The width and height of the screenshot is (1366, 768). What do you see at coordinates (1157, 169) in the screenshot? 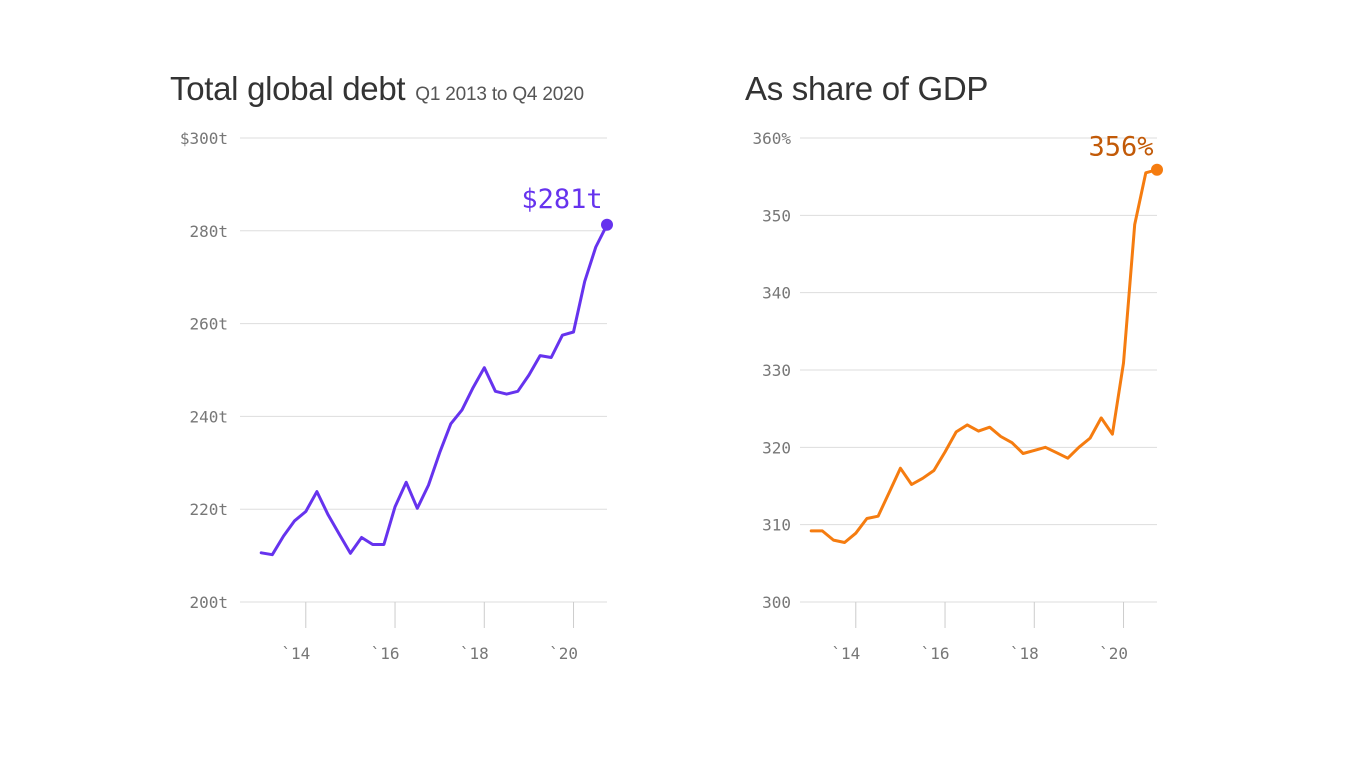
I see `end-point-marker-gdp` at bounding box center [1157, 169].